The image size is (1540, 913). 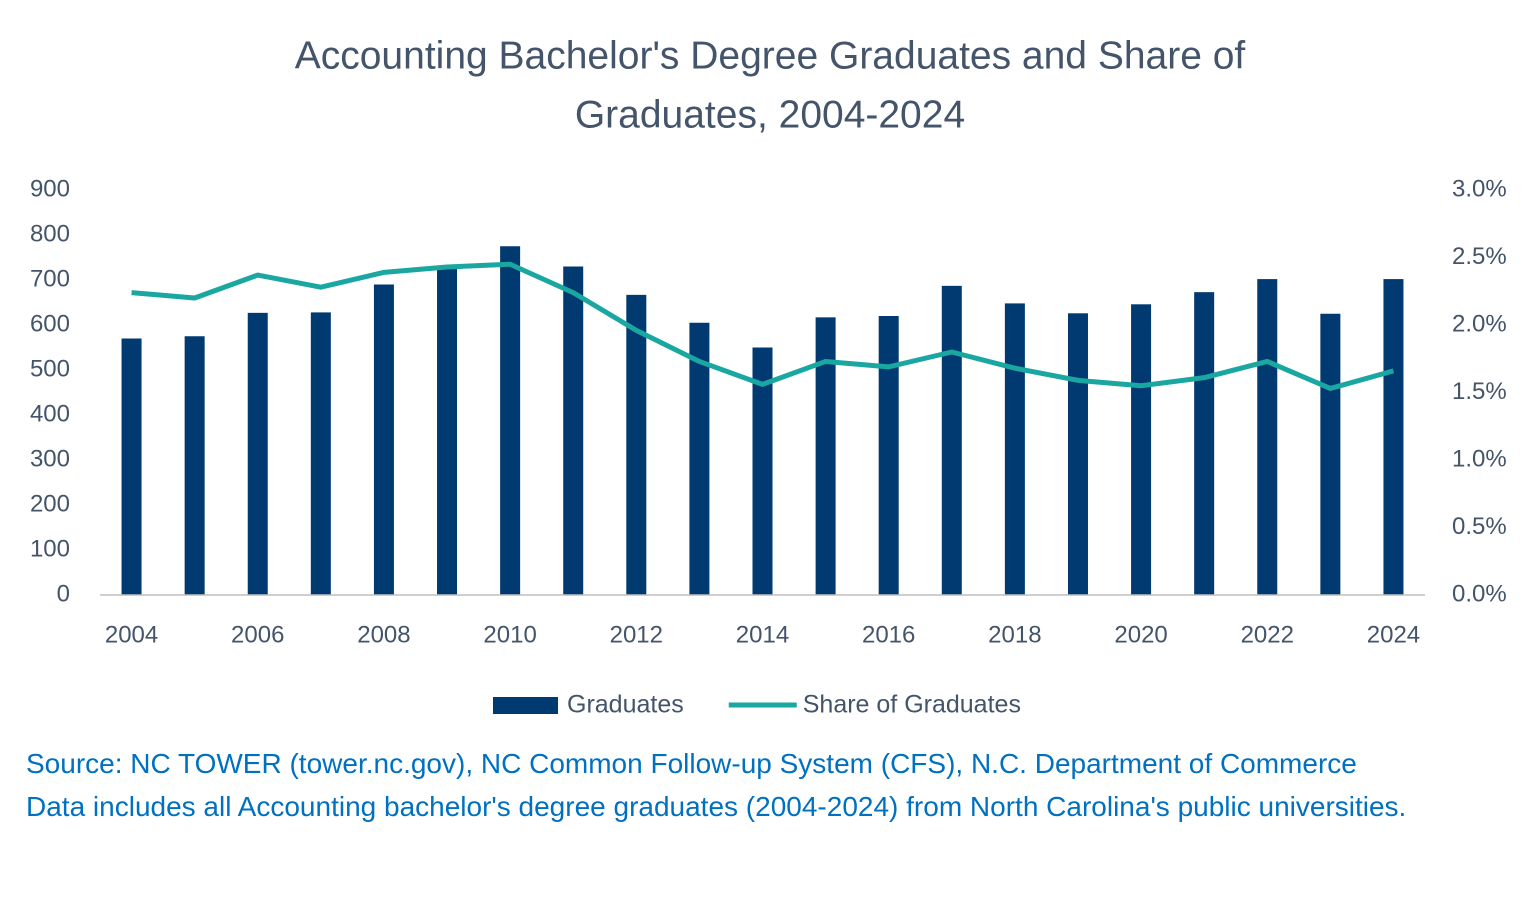 I want to click on y-tick-label: 200, so click(x=50, y=503).